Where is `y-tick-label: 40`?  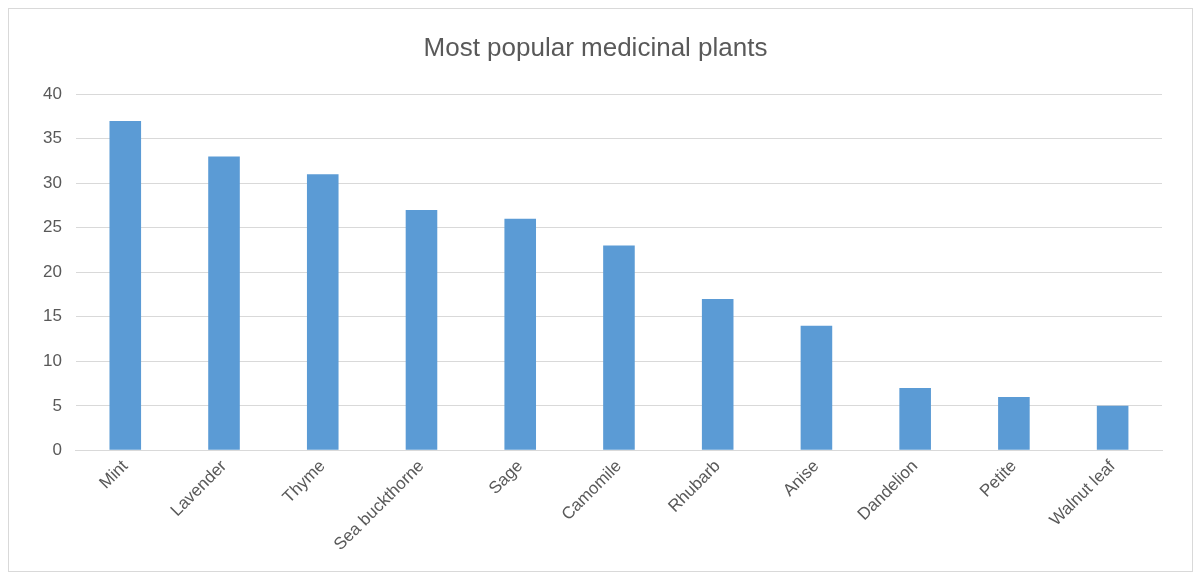
y-tick-label: 40 is located at coordinates (52, 93).